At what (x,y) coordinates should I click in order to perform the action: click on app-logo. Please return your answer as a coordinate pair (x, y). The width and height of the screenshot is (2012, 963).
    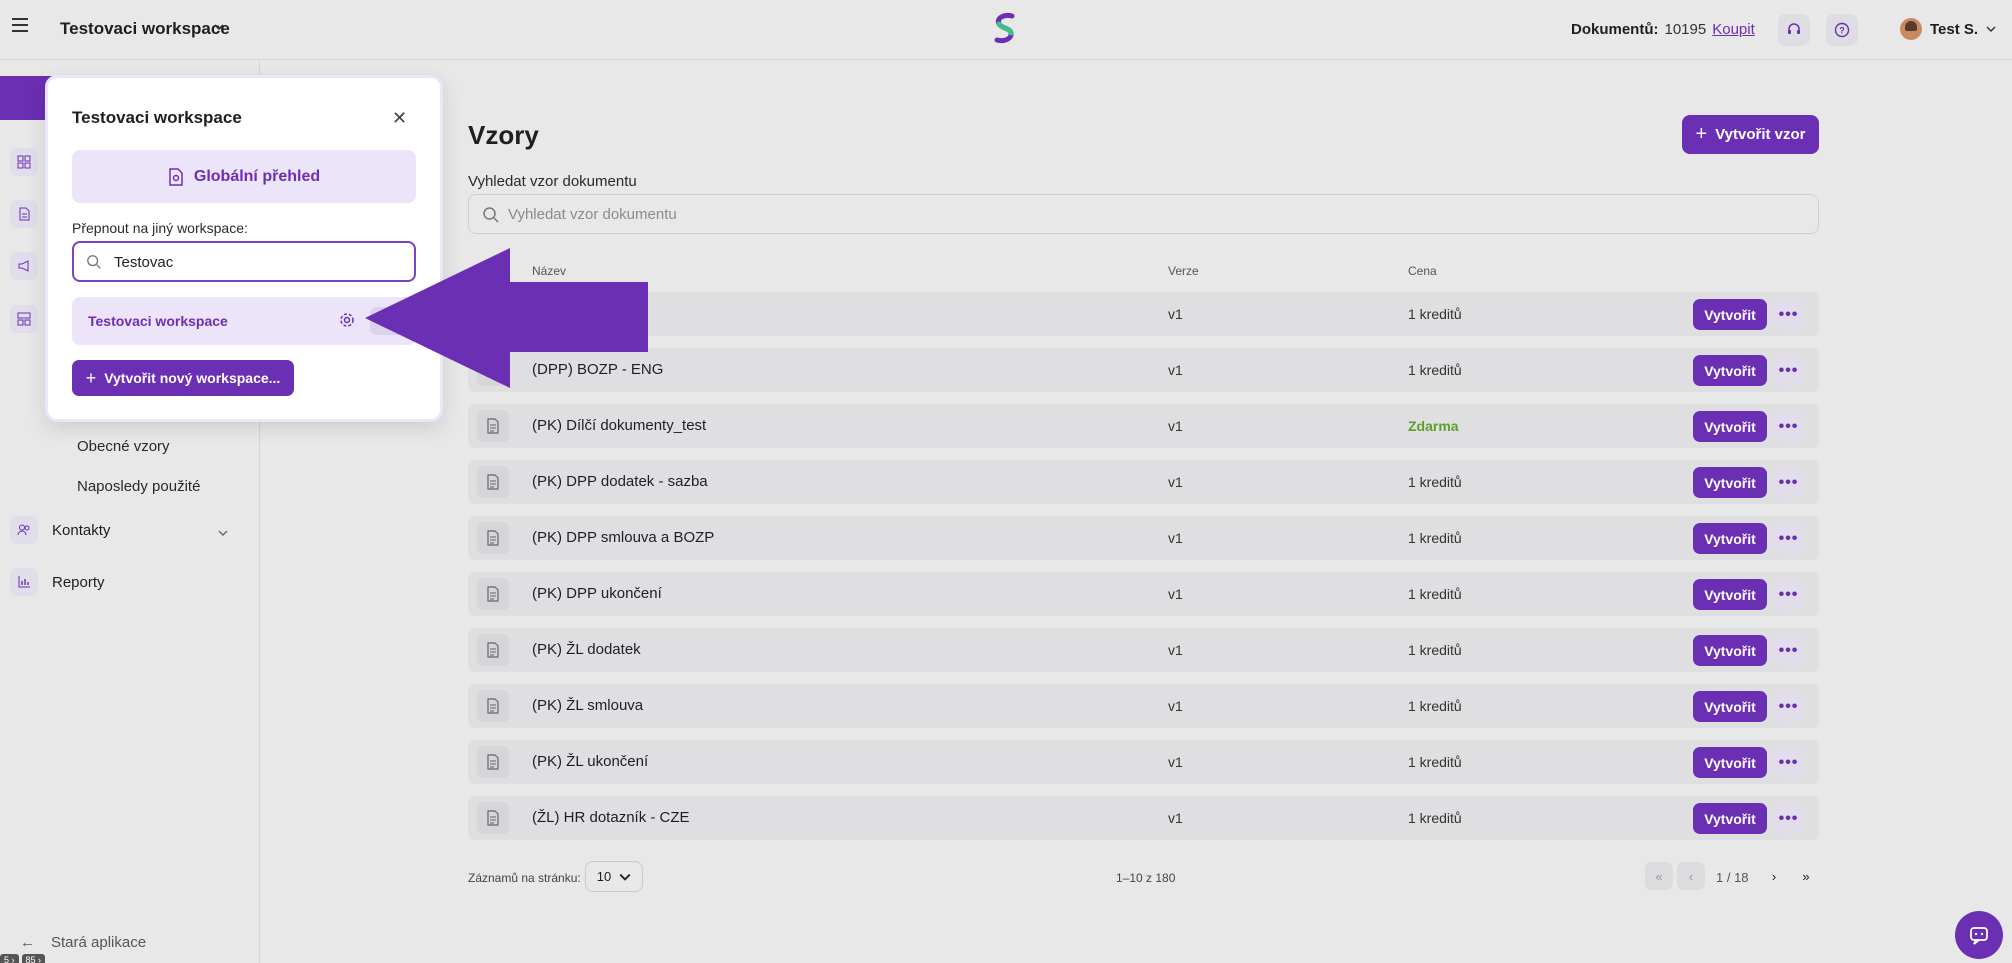
    Looking at the image, I should click on (1005, 29).